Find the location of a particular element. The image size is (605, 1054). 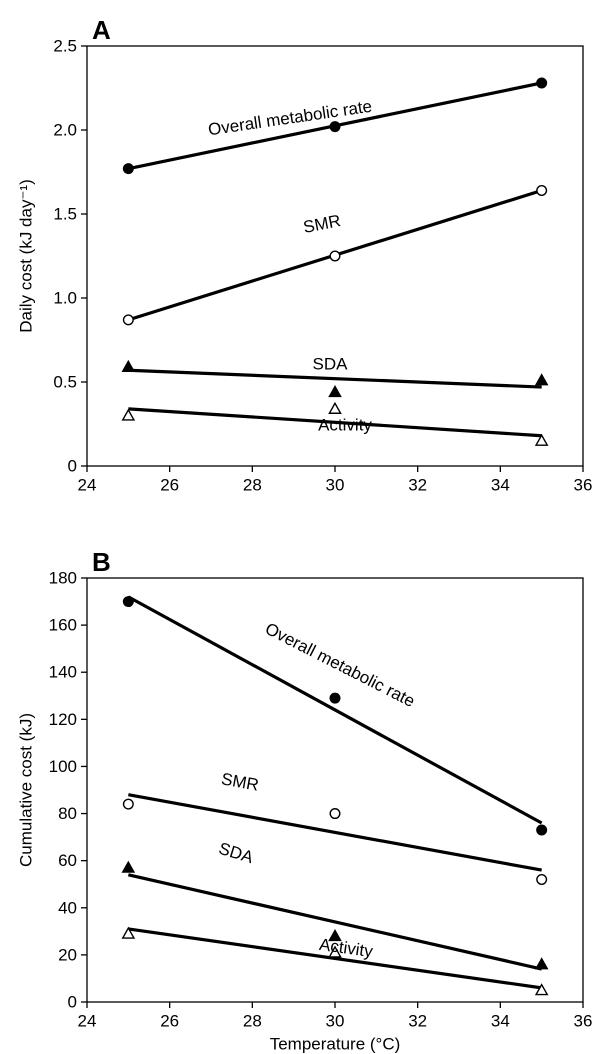

x-axis-title: Temperature (°C) is located at coordinates (335, 1044).